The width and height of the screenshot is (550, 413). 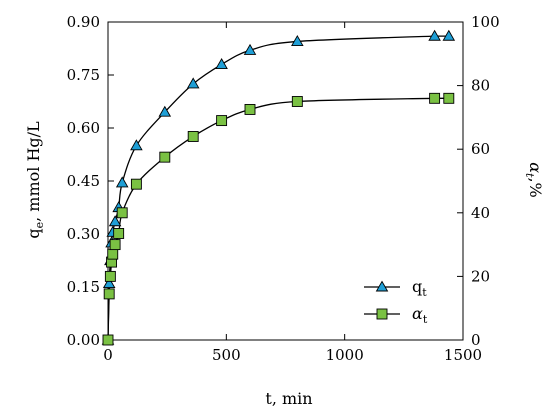 What do you see at coordinates (382, 314) in the screenshot?
I see `legend-marker-at` at bounding box center [382, 314].